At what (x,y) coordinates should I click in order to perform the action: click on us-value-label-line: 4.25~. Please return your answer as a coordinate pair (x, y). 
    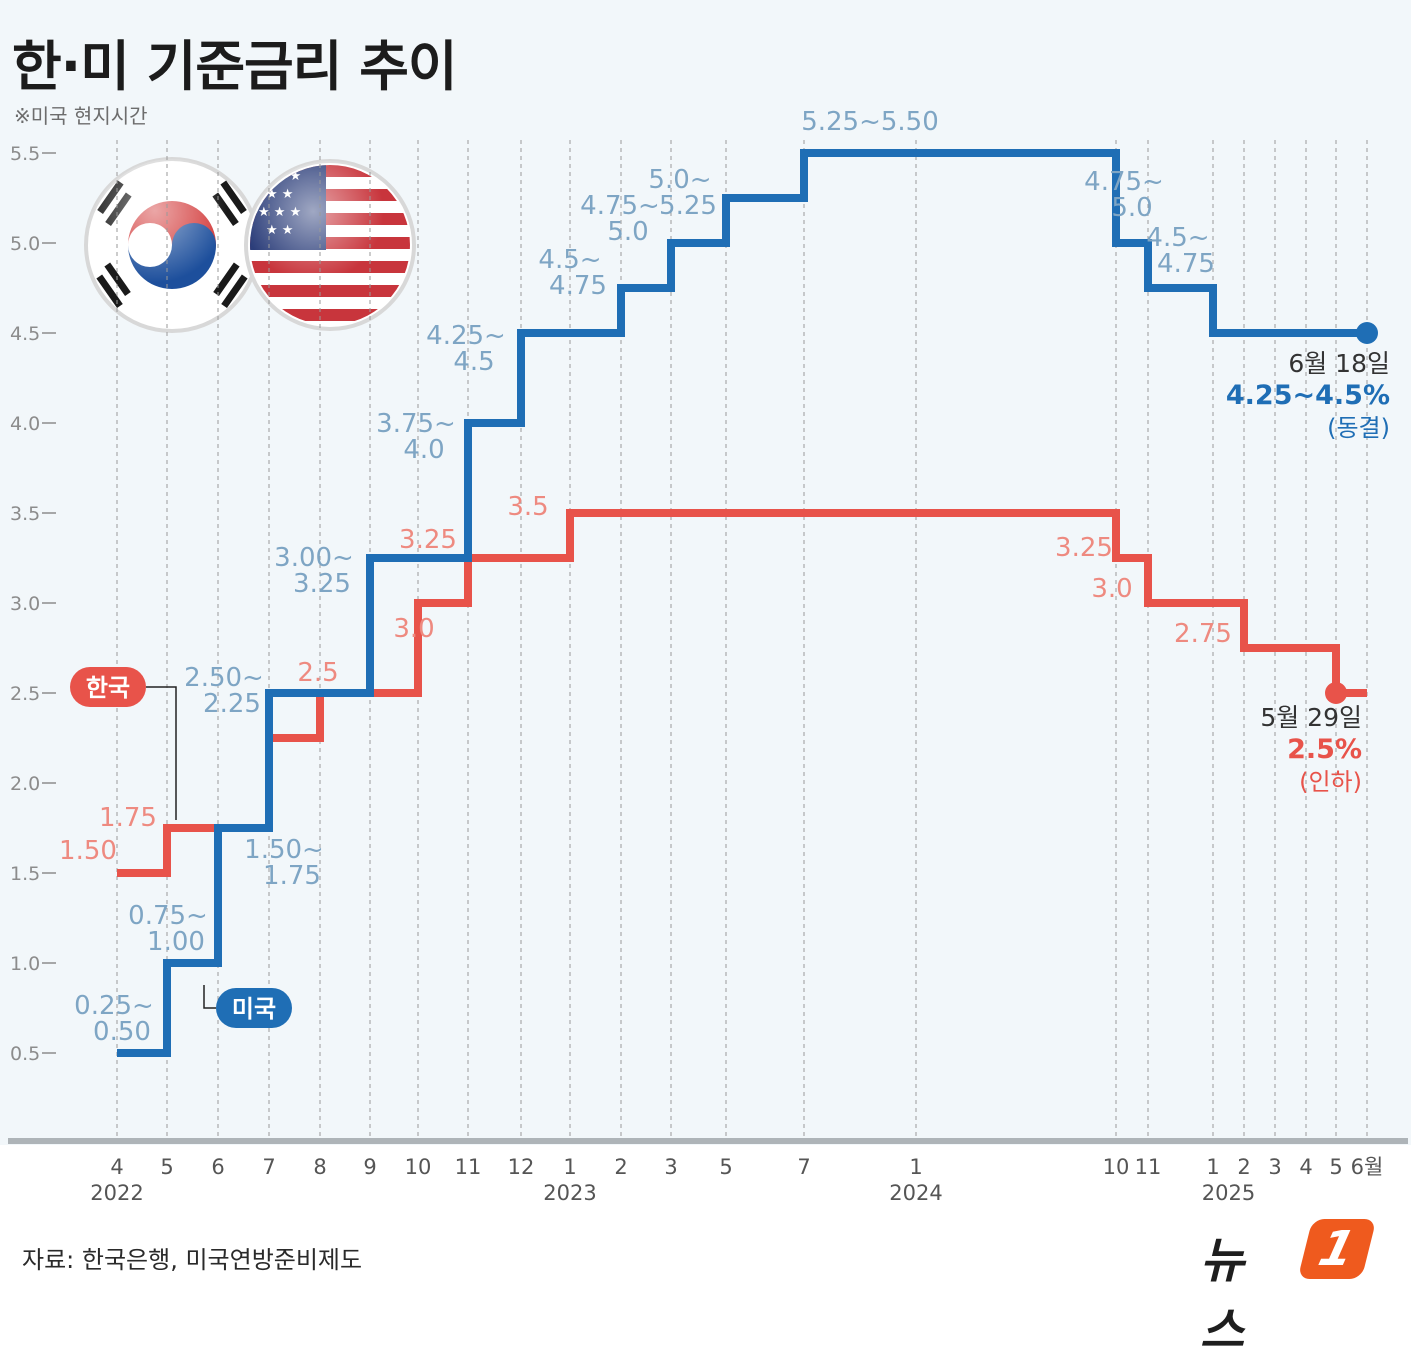
    Looking at the image, I should click on (466, 336).